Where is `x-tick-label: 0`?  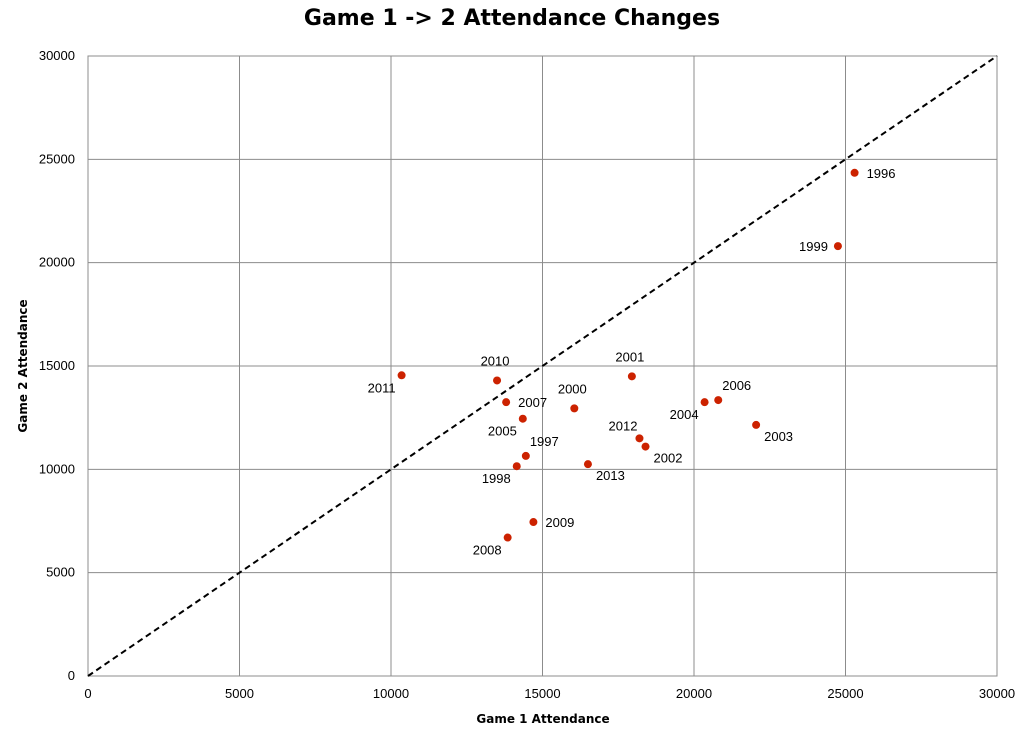
x-tick-label: 0 is located at coordinates (87, 693).